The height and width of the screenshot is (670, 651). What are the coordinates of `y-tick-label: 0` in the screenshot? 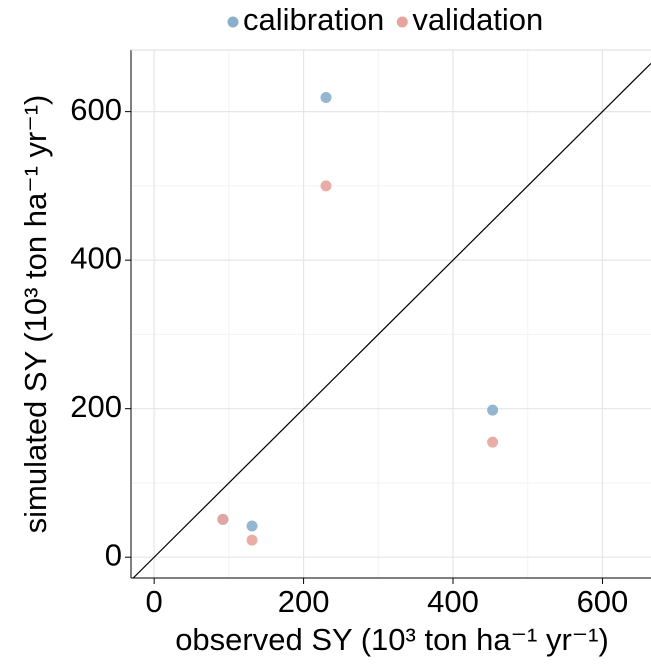 It's located at (113, 554).